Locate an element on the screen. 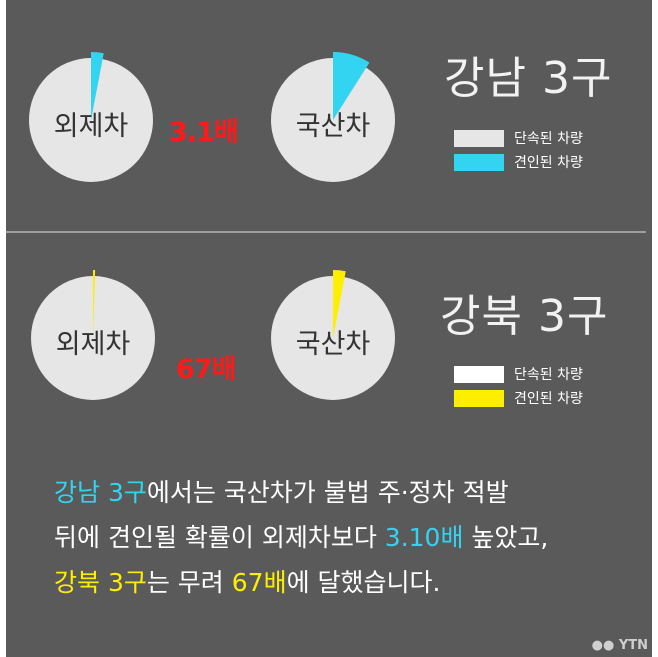 The image size is (658, 657). gangbuk-title: 강북 3구 is located at coordinates (524, 316).